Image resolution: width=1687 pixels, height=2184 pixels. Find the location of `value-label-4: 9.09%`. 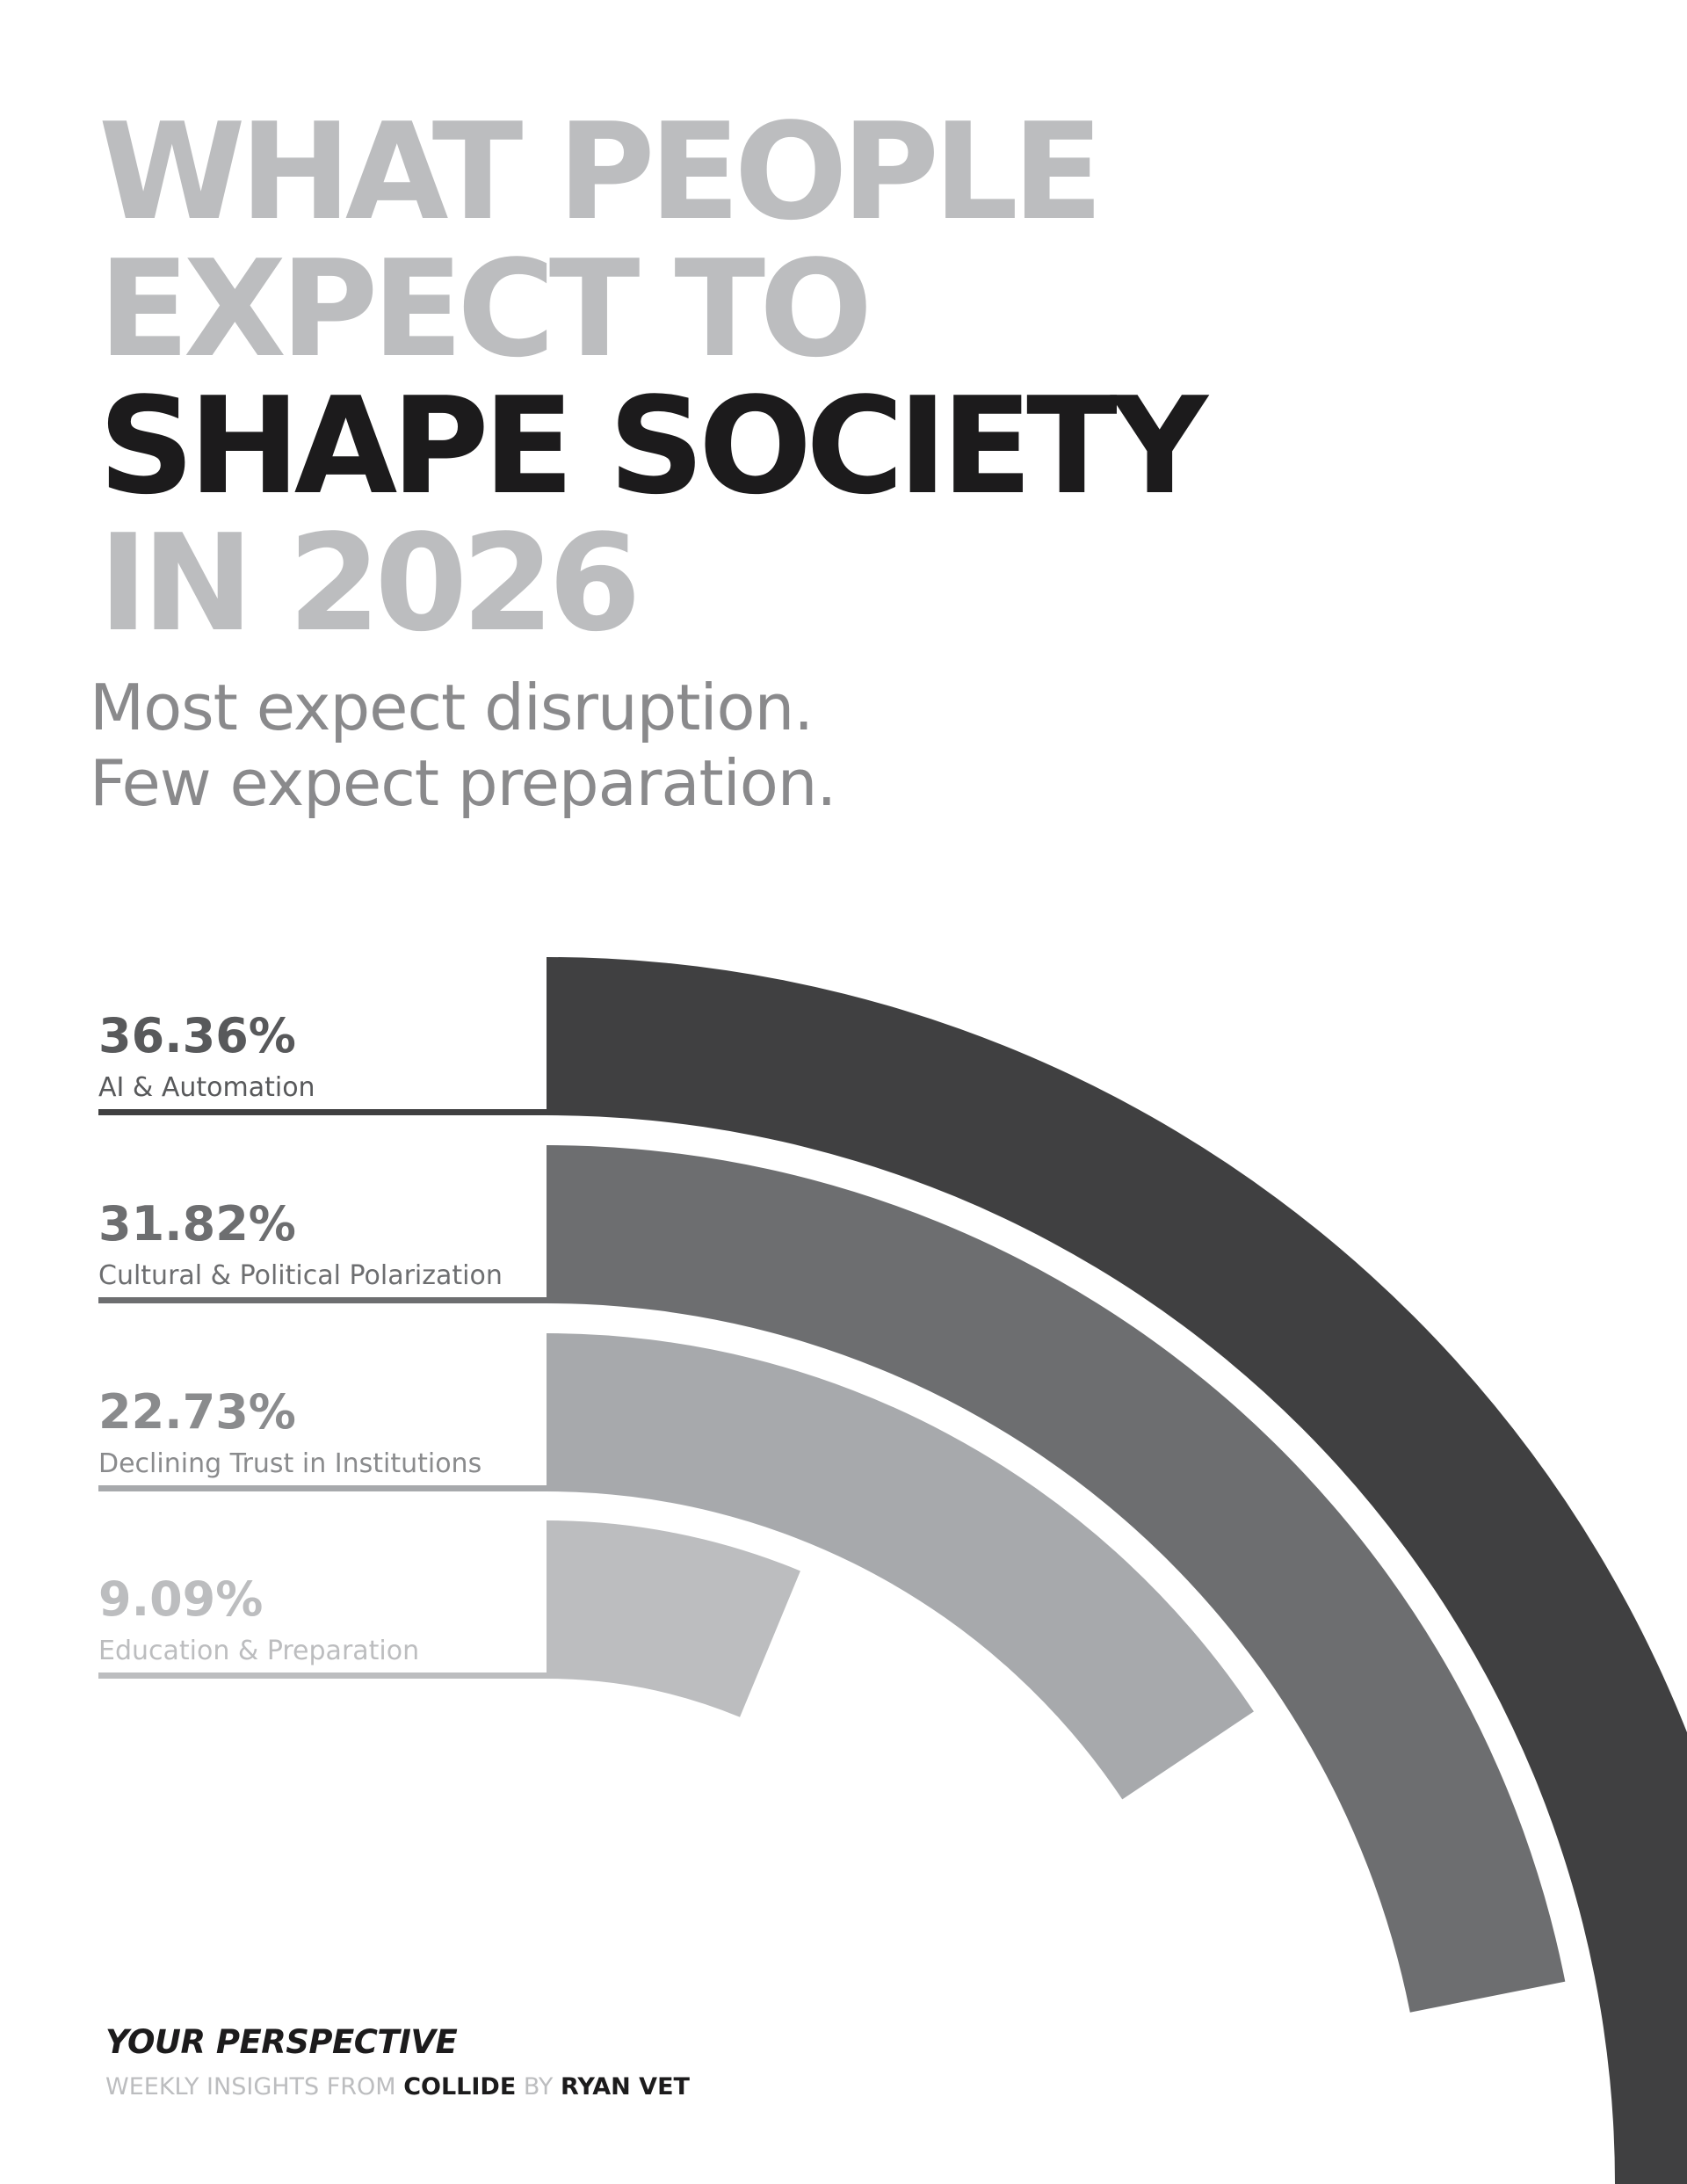

value-label-4: 9.09% is located at coordinates (180, 1599).